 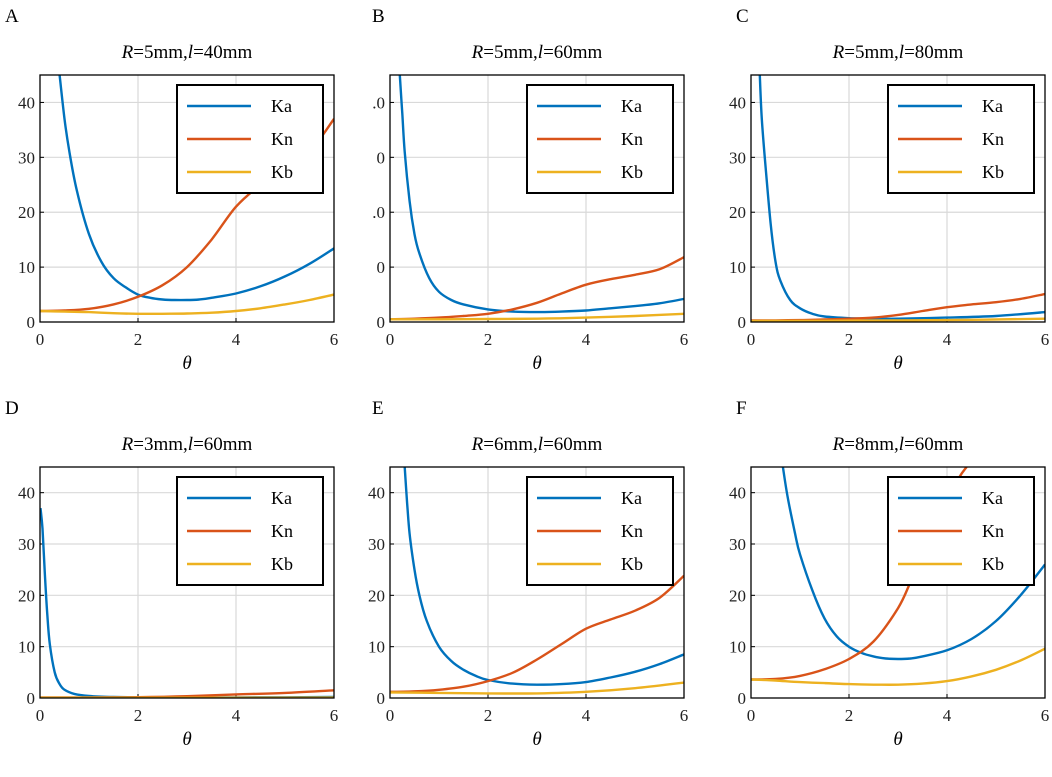 I want to click on panel-letter: E, so click(x=378, y=408).